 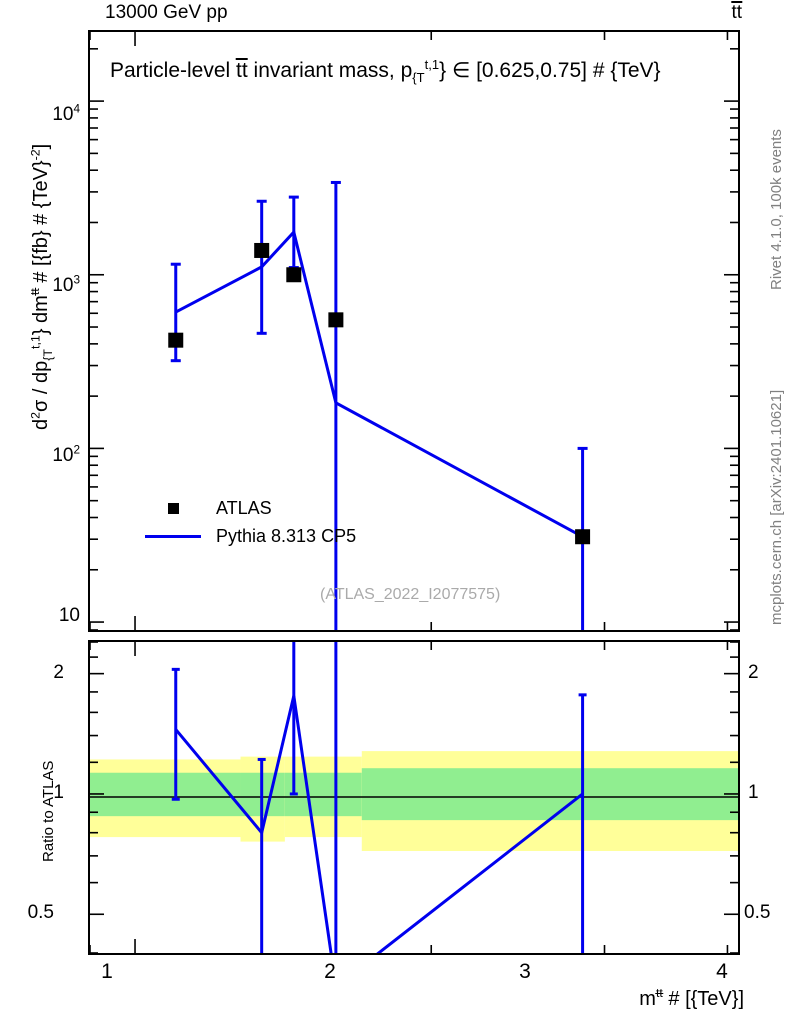 I want to click on legend-entry-pythia: Pythia 8.313 CP5, so click(x=248, y=536).